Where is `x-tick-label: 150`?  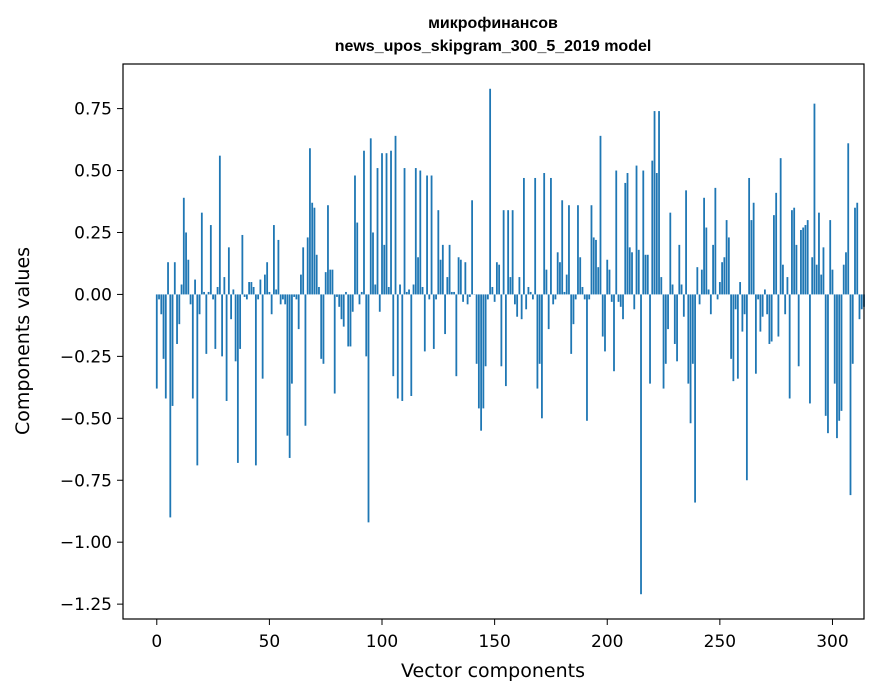 x-tick-label: 150 is located at coordinates (494, 642).